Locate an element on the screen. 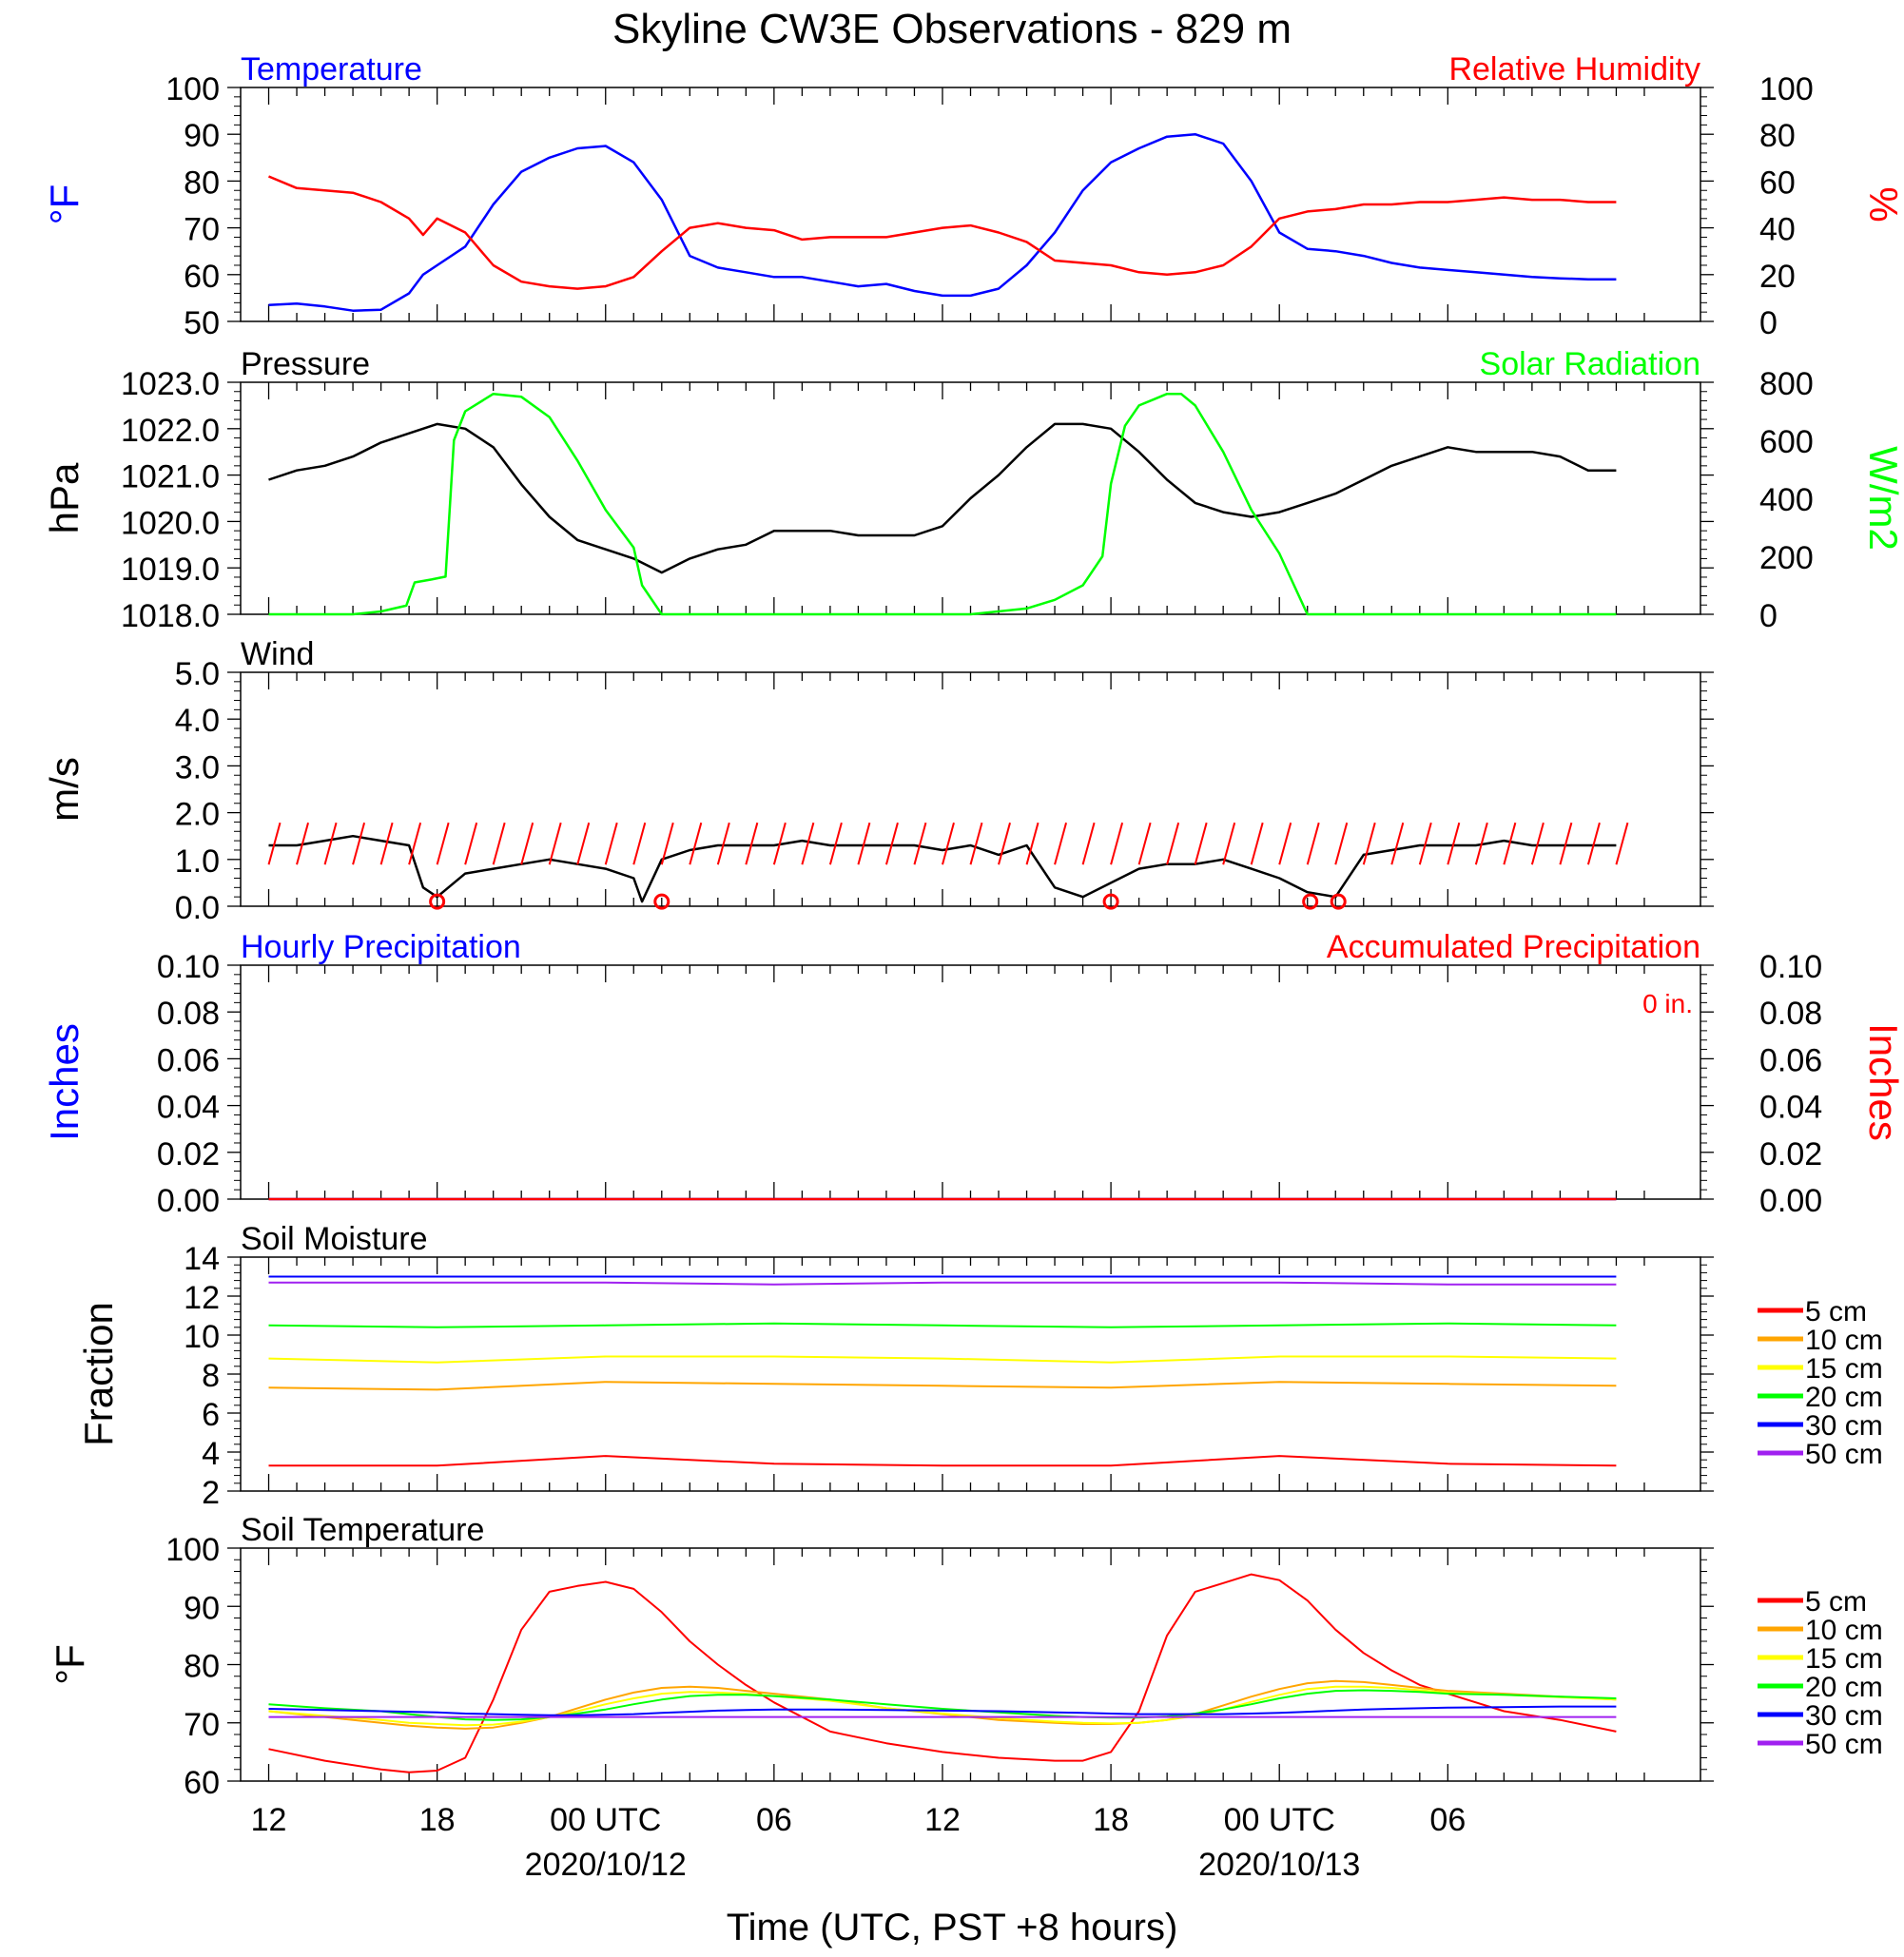 Image resolution: width=1904 pixels, height=1957 pixels. legend-label: 50 cm is located at coordinates (1844, 1454).